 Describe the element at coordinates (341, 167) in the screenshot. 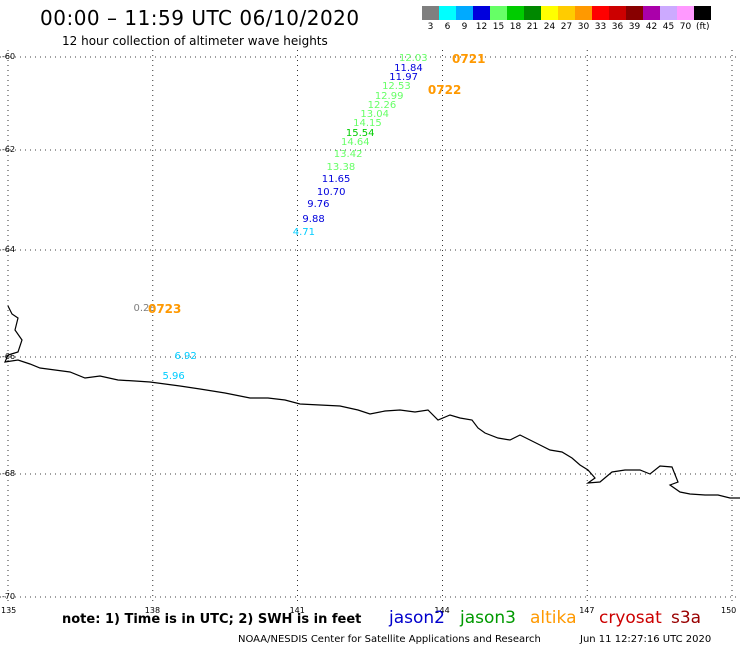

I see `wave-height-label: 13.38` at that location.